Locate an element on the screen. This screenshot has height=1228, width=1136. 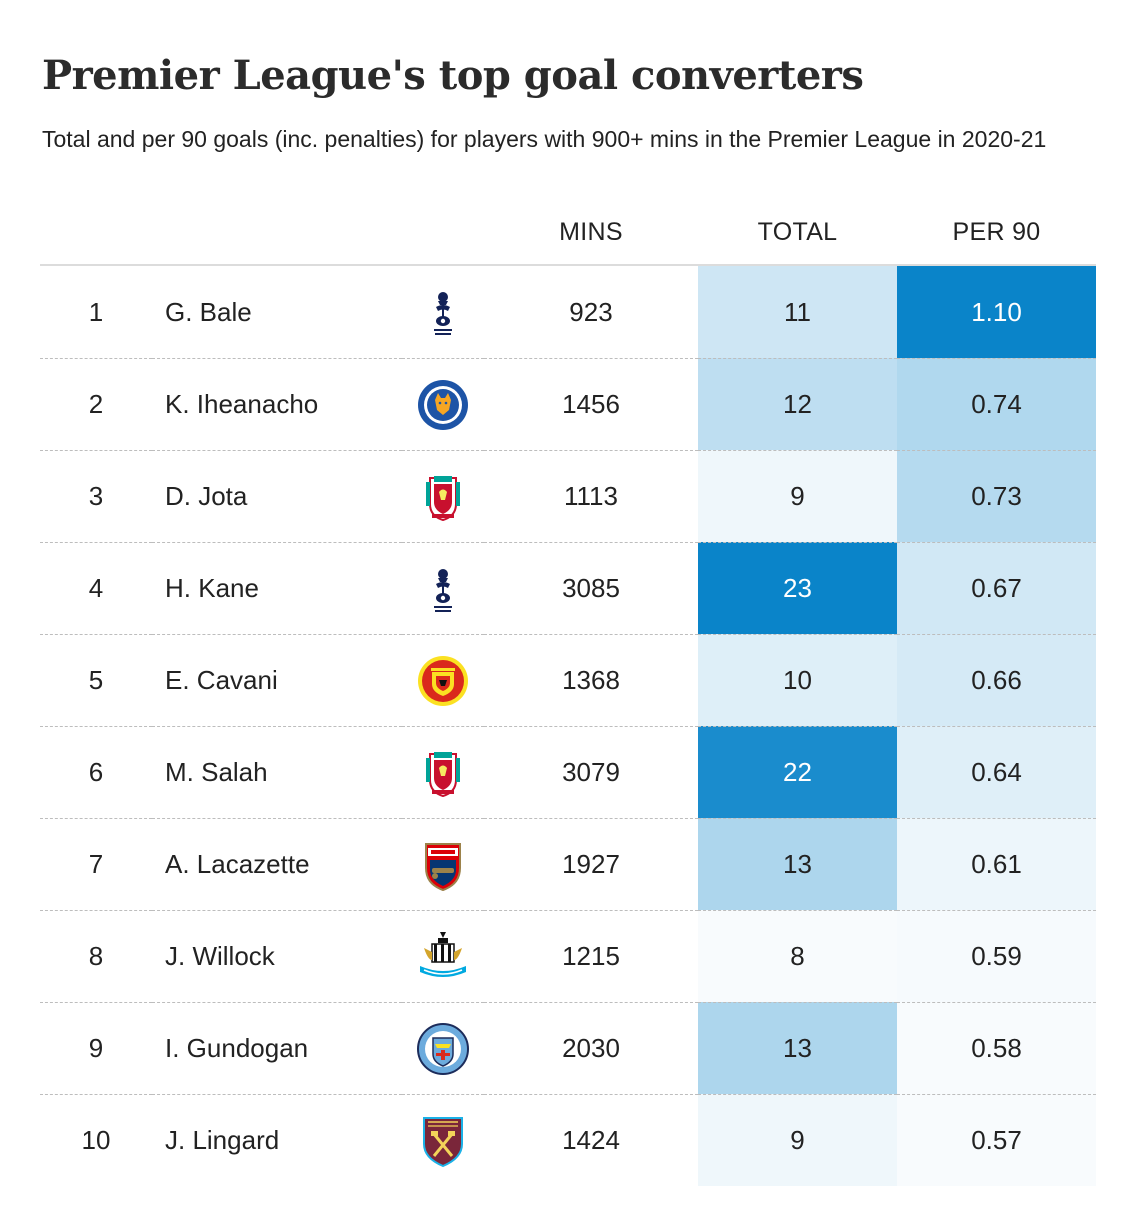
man-united-crest is located at coordinates (443, 681).